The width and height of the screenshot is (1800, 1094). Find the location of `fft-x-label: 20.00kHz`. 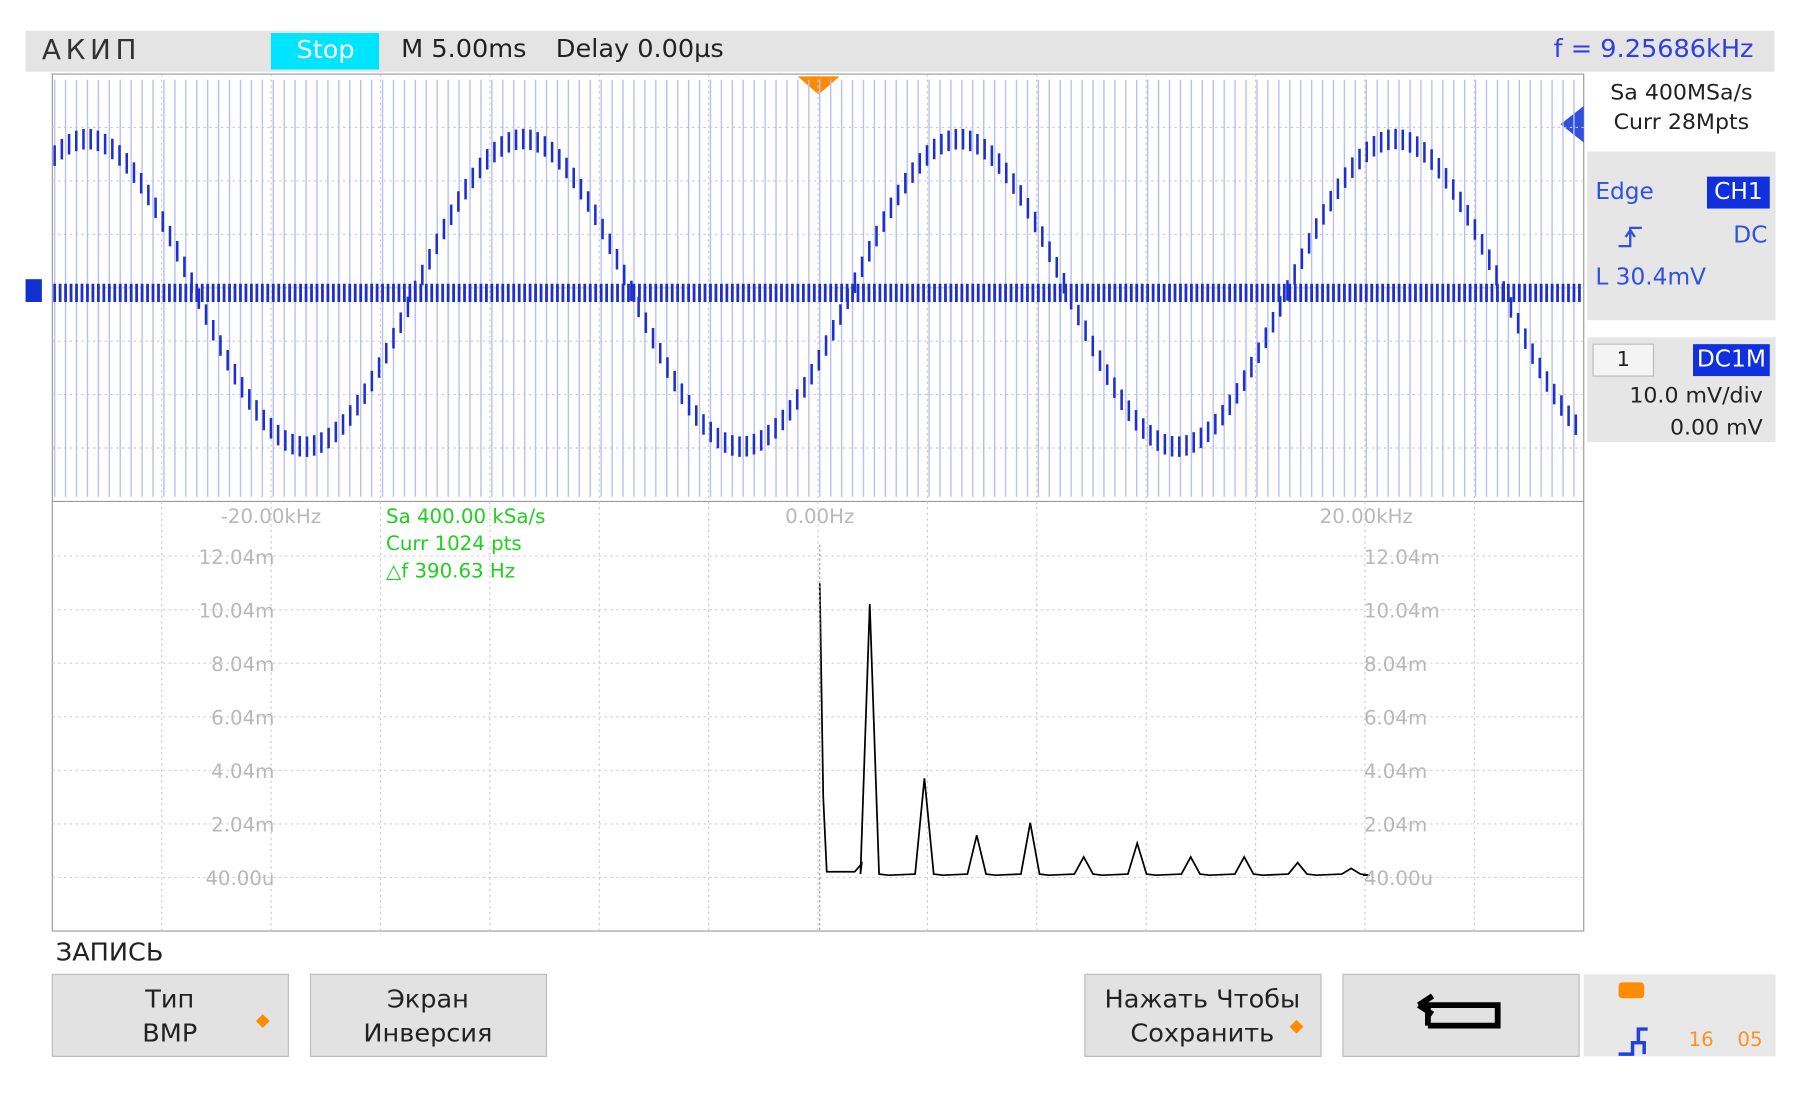

fft-x-label: 20.00kHz is located at coordinates (1366, 516).